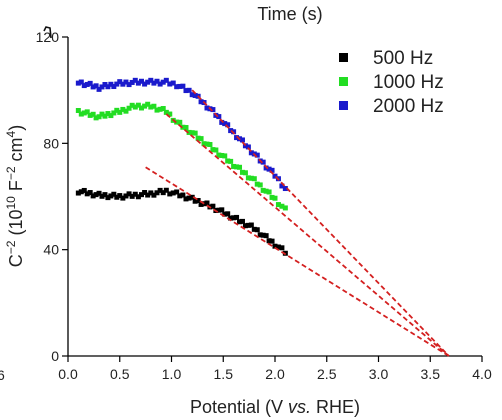  What do you see at coordinates (16, 225) in the screenshot?
I see `y-axis-title-part: (10` at bounding box center [16, 225].